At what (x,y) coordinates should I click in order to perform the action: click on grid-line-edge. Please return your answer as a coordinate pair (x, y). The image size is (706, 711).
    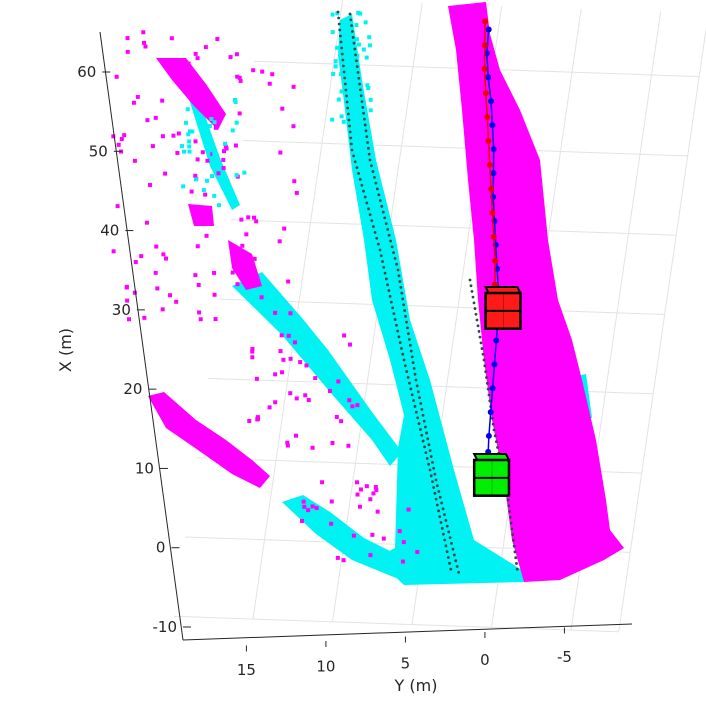
    Looking at the image, I should click on (662, 329).